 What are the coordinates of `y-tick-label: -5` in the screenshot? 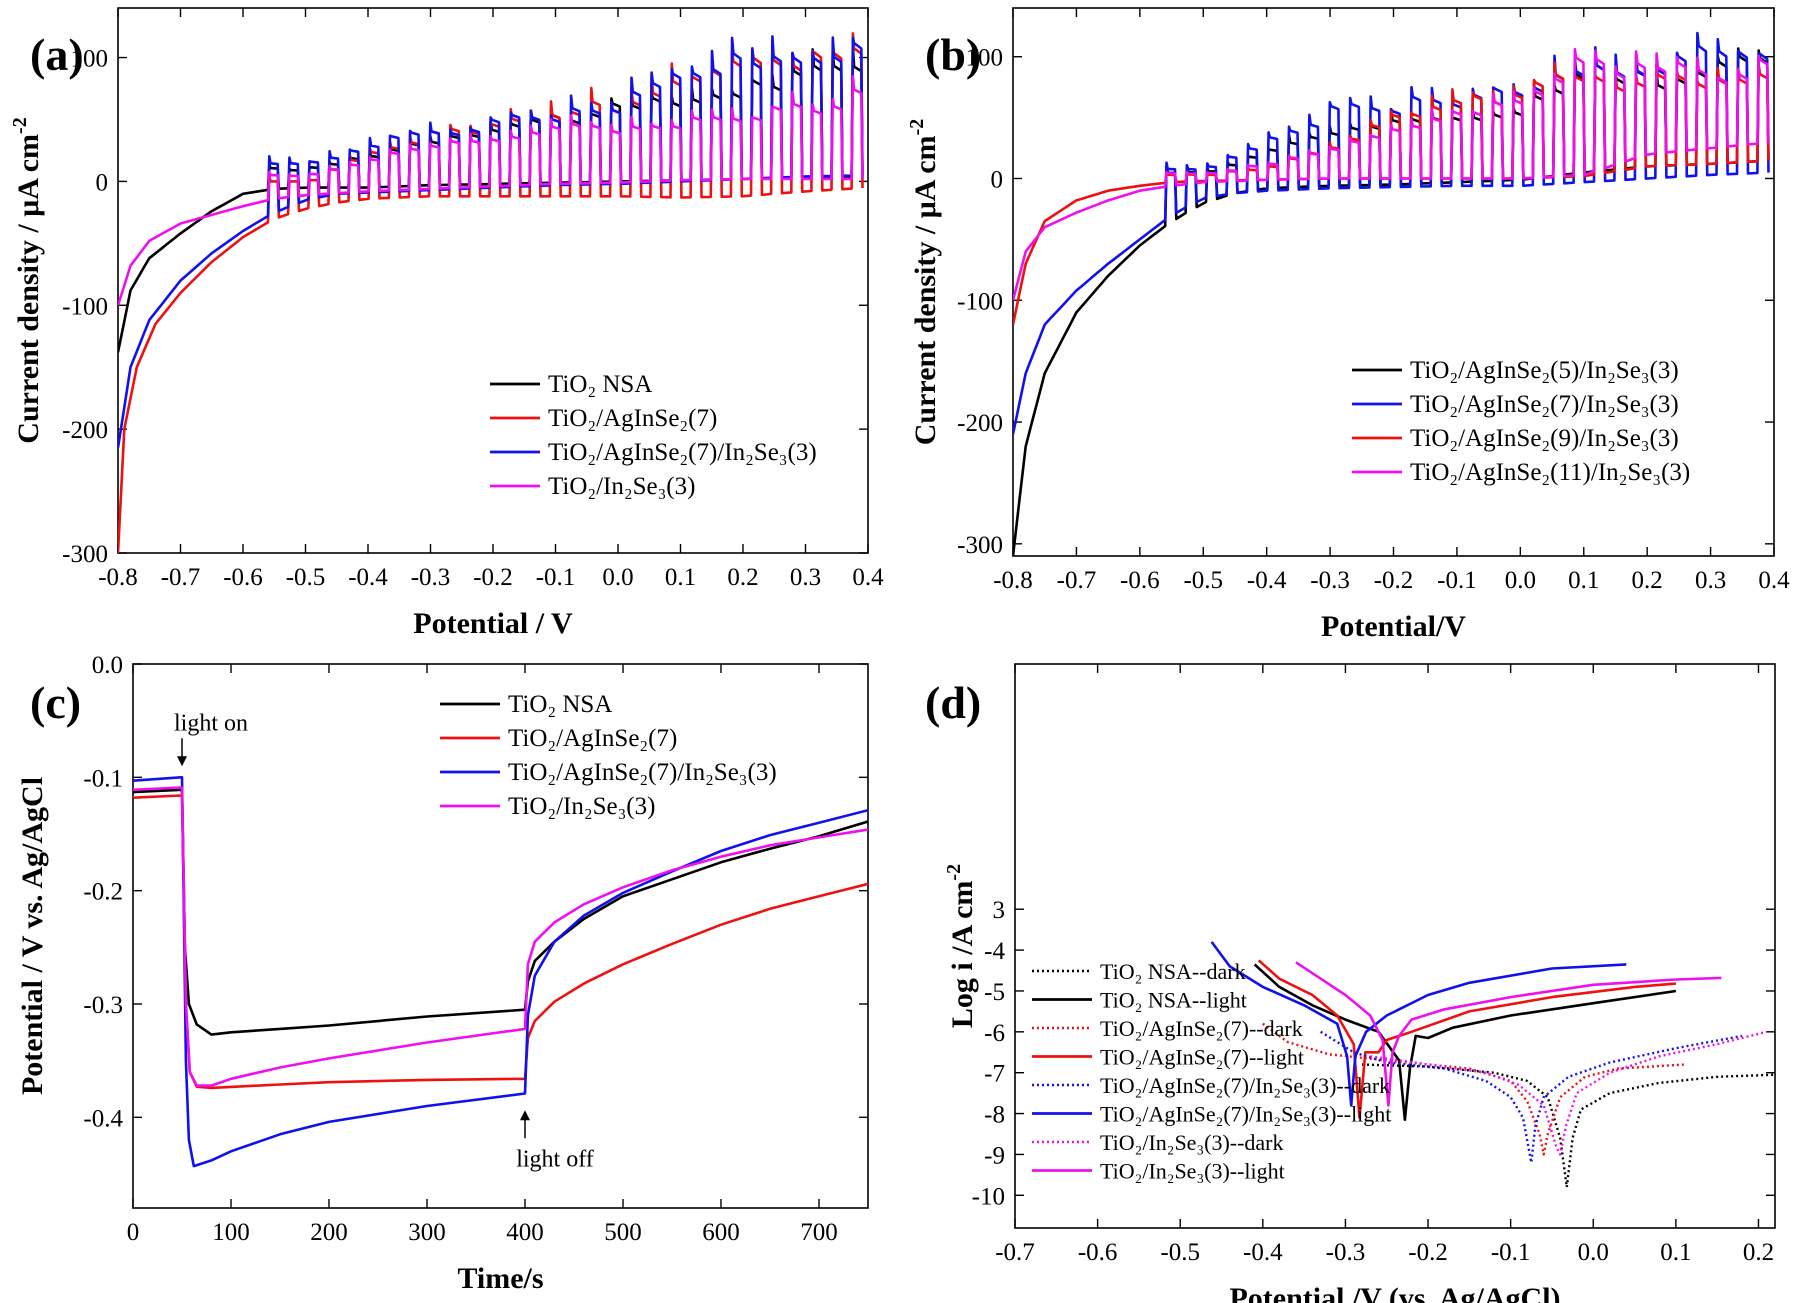 It's located at (994, 992).